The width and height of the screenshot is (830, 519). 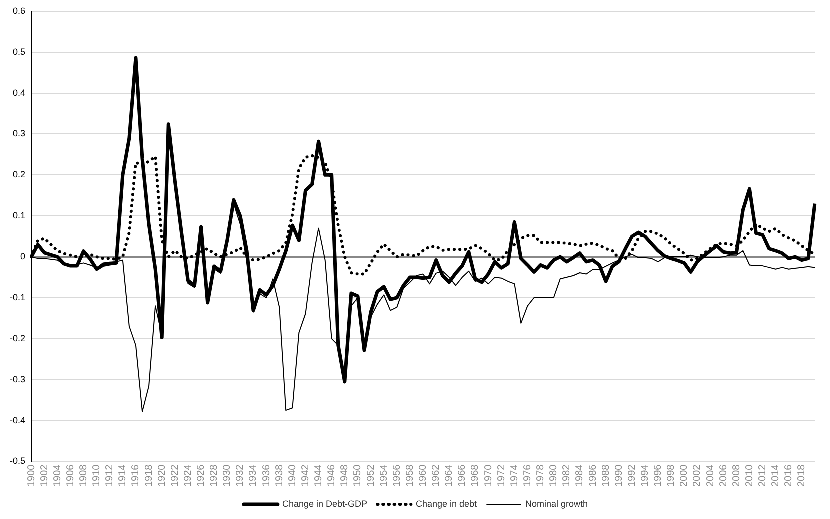 What do you see at coordinates (44, 476) in the screenshot?
I see `x-tick-label: 1902` at bounding box center [44, 476].